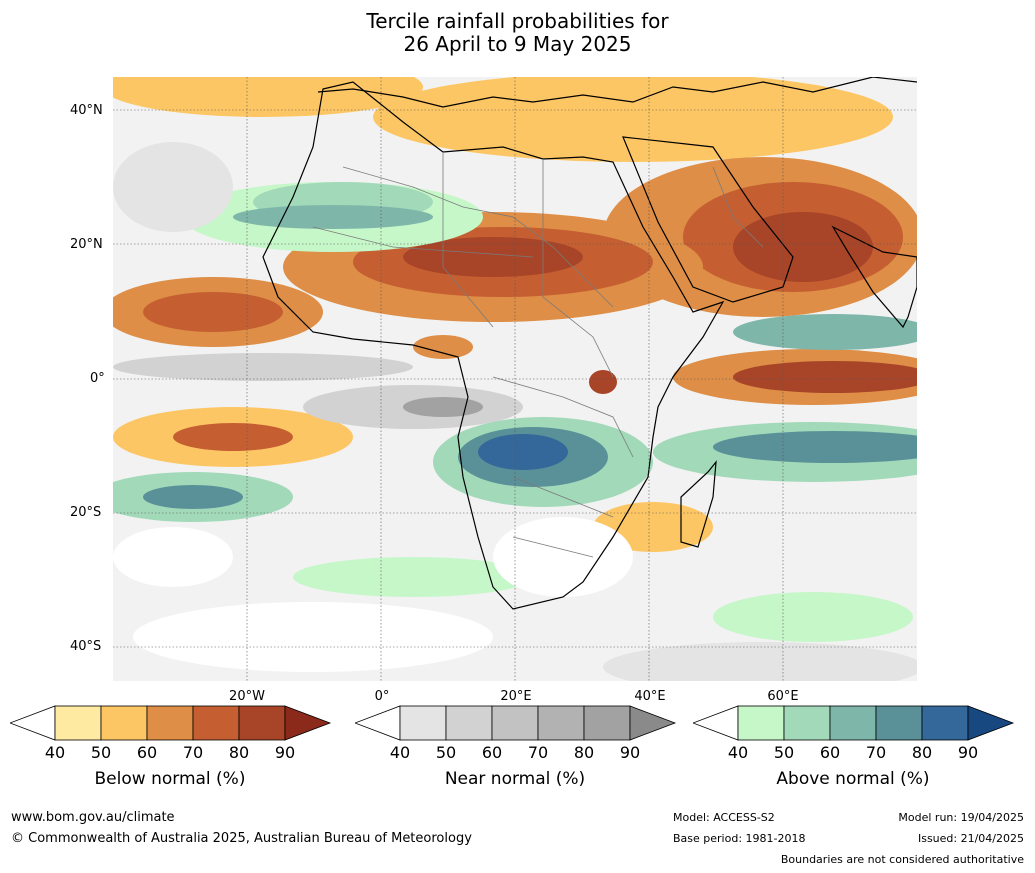 Image resolution: width=1035 pixels, height=873 pixels. Describe the element at coordinates (584, 752) in the screenshot. I see `near-tick-label: 80` at that location.